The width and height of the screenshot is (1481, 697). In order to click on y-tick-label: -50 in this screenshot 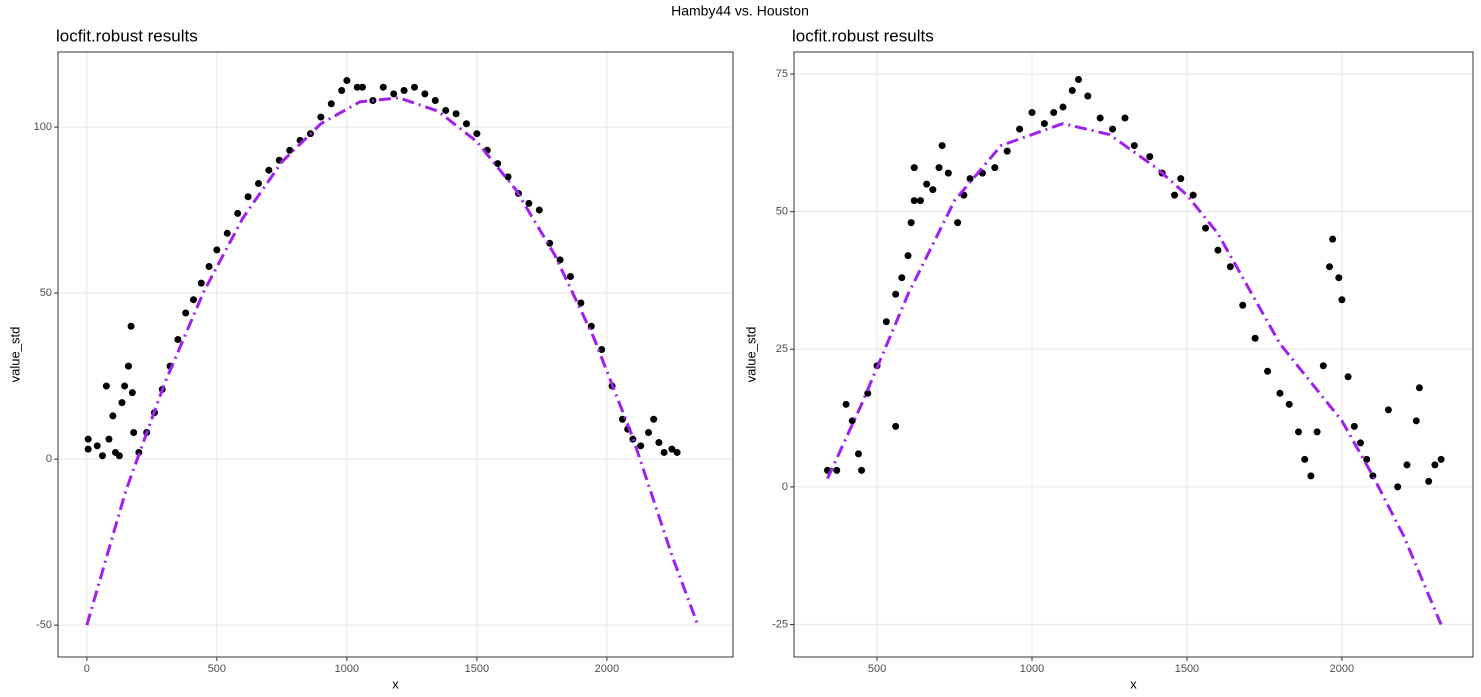, I will do `click(44, 625)`.